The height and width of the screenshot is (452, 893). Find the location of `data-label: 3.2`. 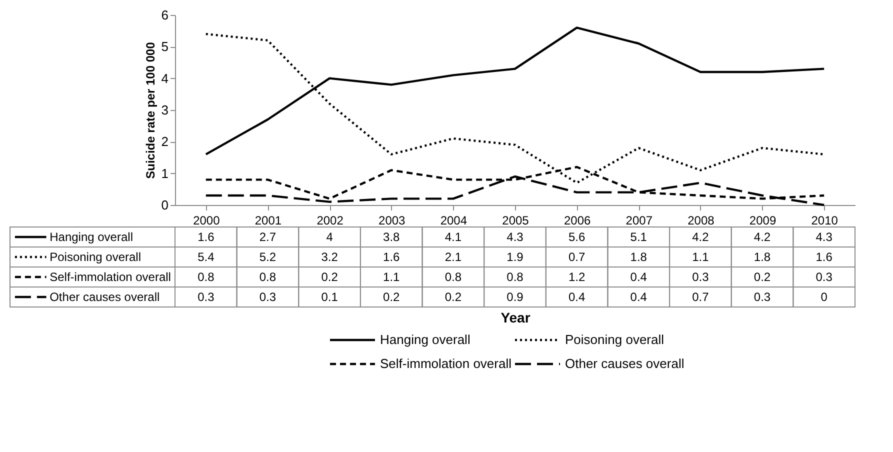

data-label: 3.2 is located at coordinates (329, 257).